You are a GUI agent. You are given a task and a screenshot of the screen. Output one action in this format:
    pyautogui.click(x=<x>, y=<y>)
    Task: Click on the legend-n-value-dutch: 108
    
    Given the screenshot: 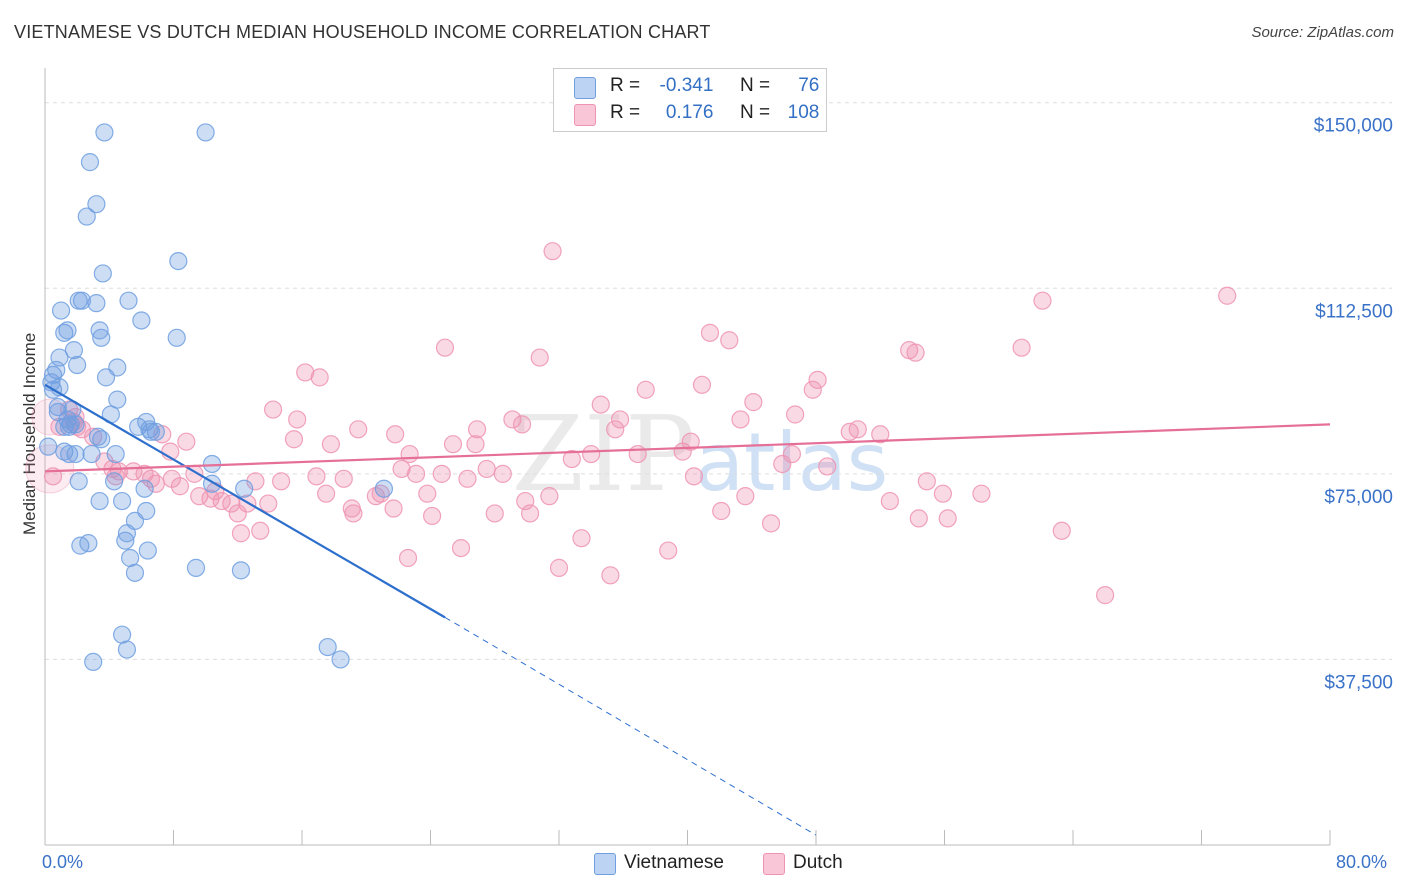 What is the action you would take?
    pyautogui.click(x=803, y=112)
    